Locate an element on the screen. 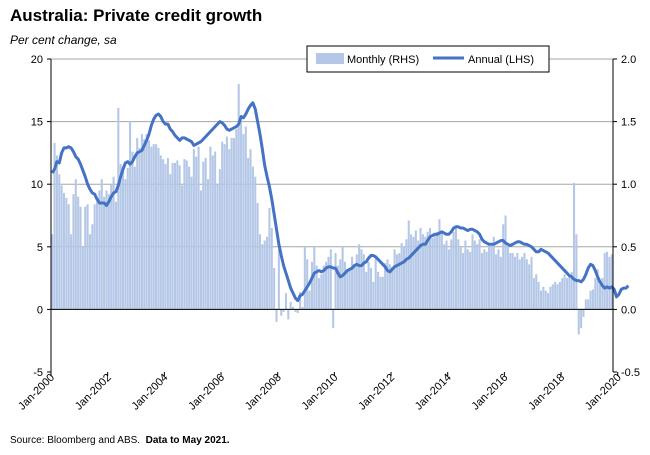 The width and height of the screenshot is (650, 455). x-tick-label: Jan-2010 is located at coordinates (320, 392).